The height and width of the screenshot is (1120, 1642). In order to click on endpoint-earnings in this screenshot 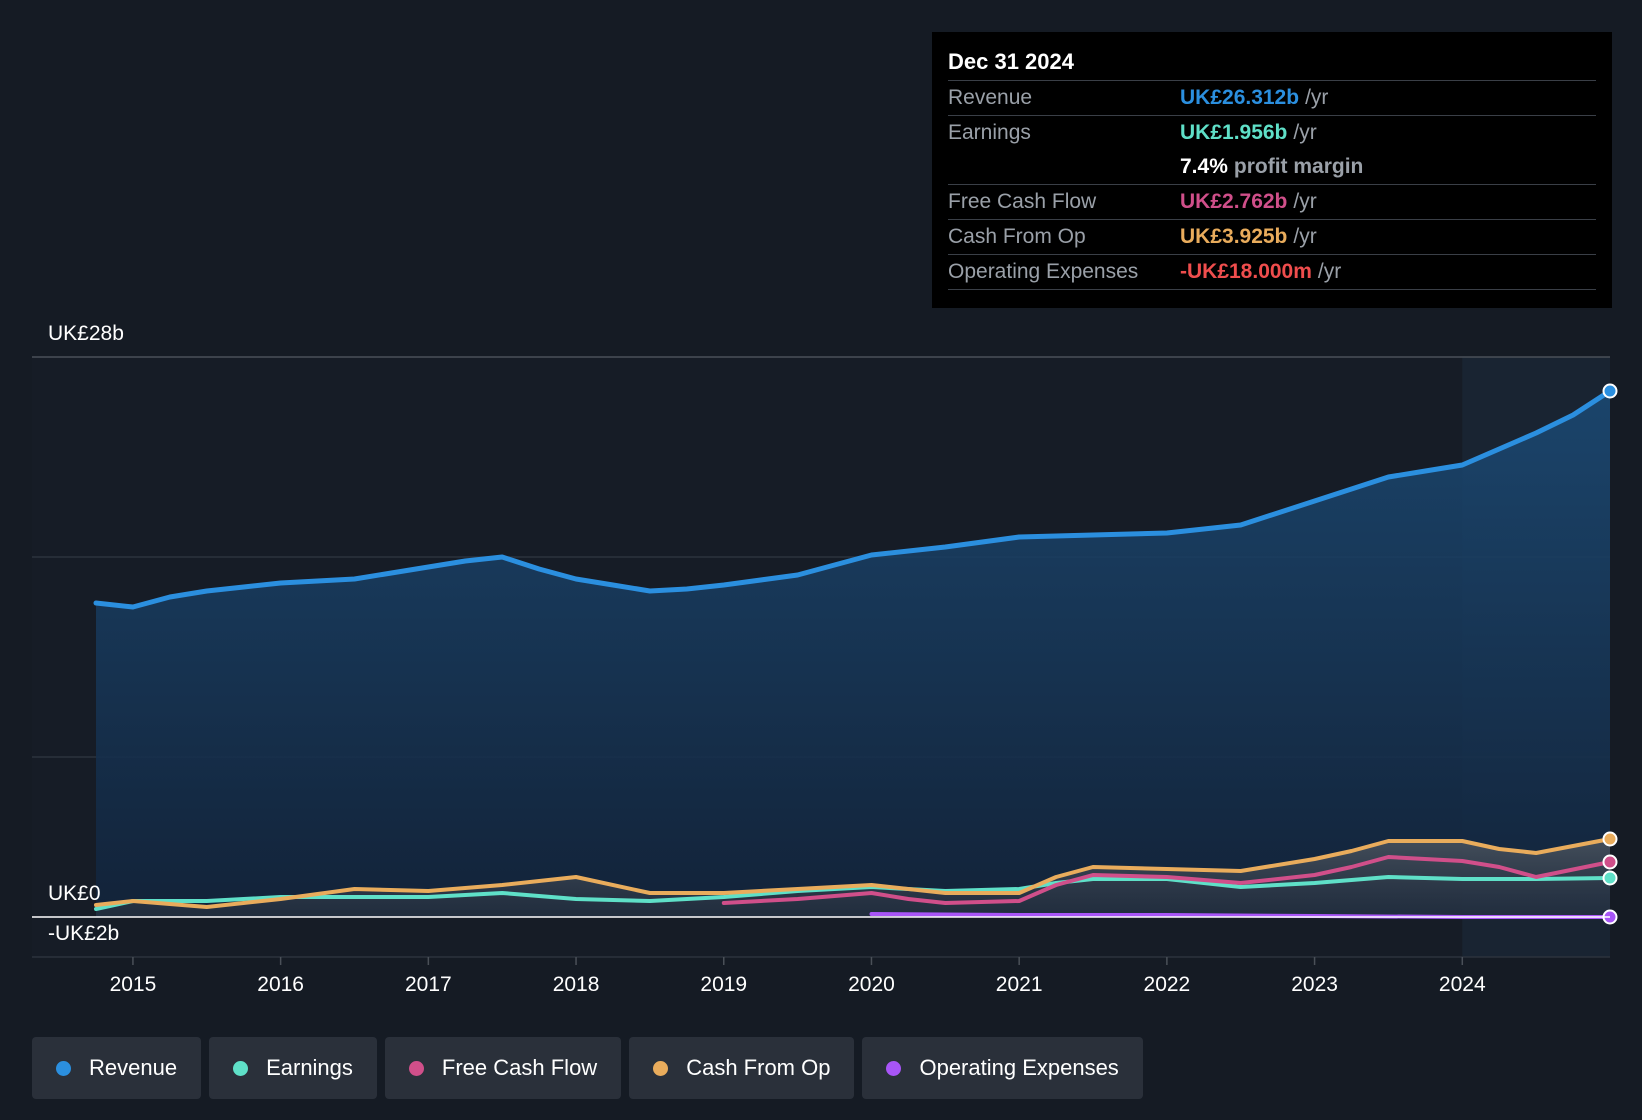, I will do `click(1610, 878)`.